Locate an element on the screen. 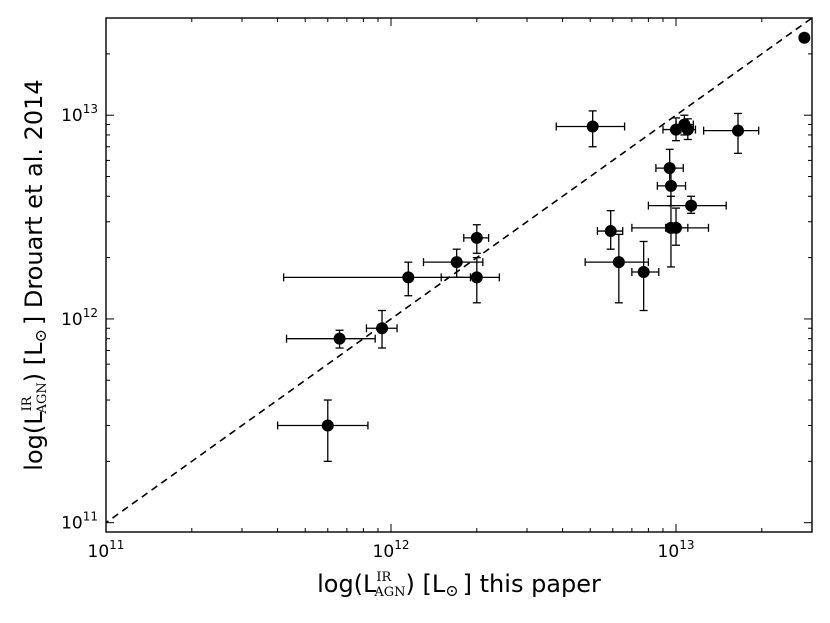 Image resolution: width=830 pixels, height=623 pixels. x-tick-label: 1013 is located at coordinates (676, 550).